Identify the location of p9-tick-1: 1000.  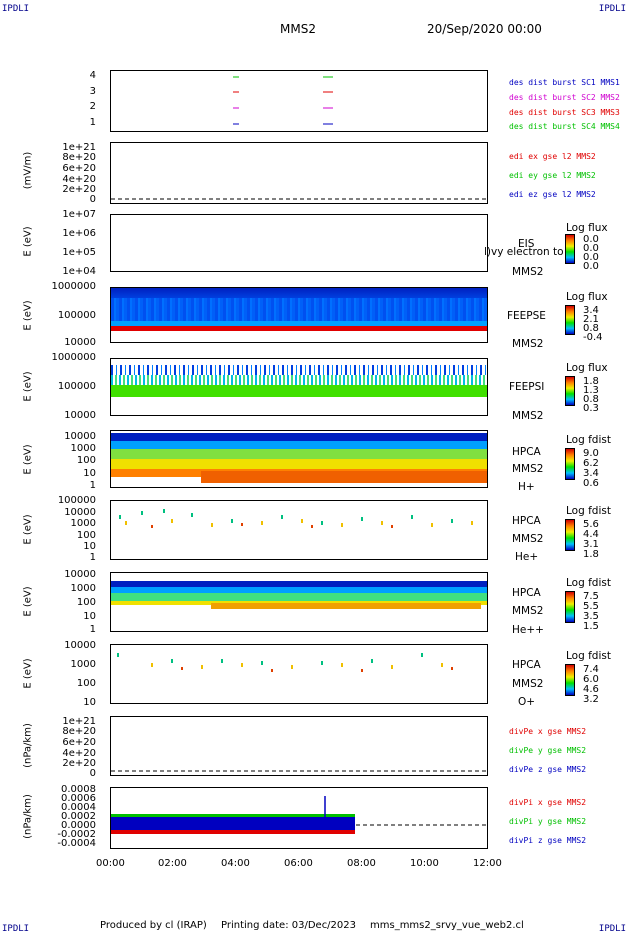
(83, 664).